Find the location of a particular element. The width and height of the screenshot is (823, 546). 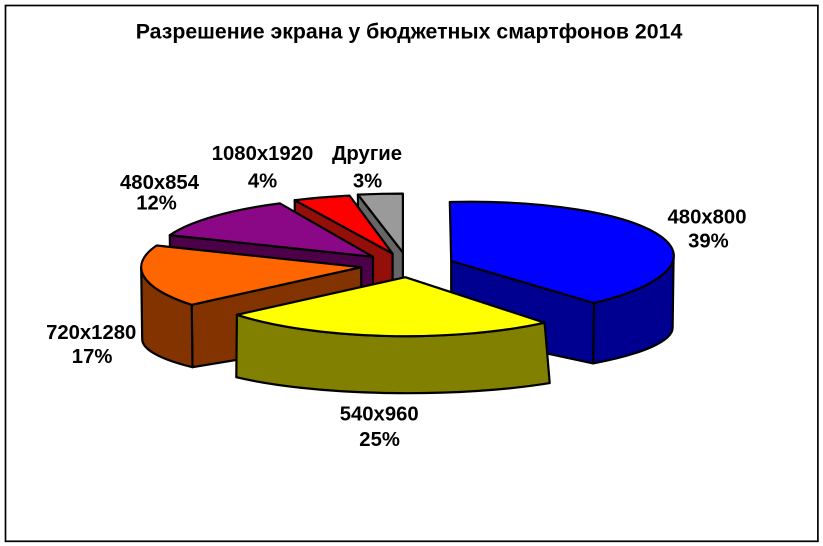

svg-text: 480x800 is located at coordinates (707, 217).